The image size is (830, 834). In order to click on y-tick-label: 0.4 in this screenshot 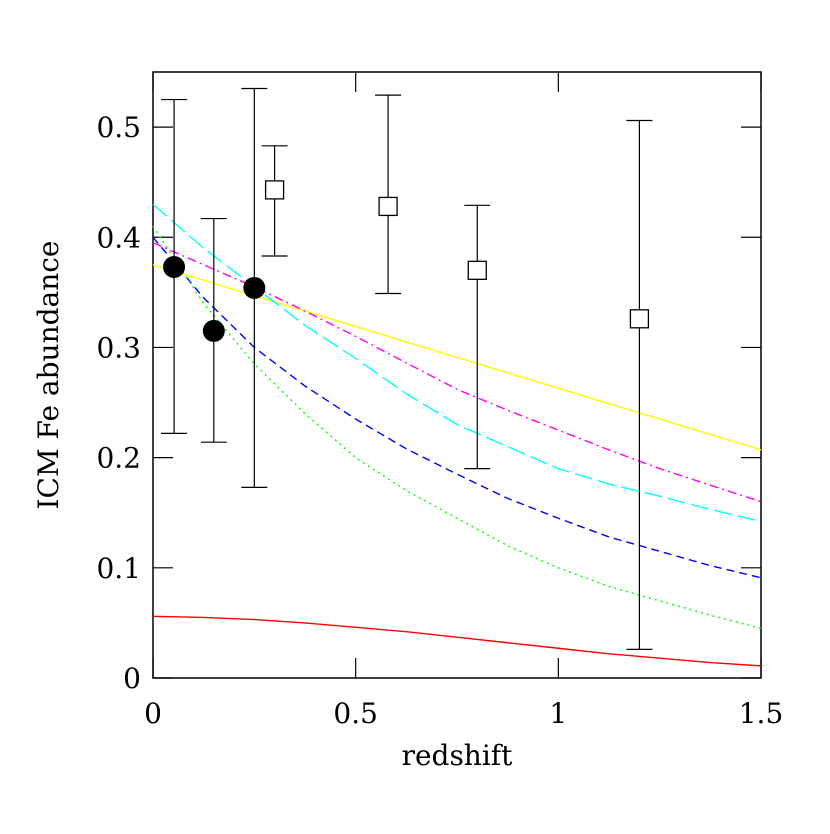, I will do `click(118, 237)`.